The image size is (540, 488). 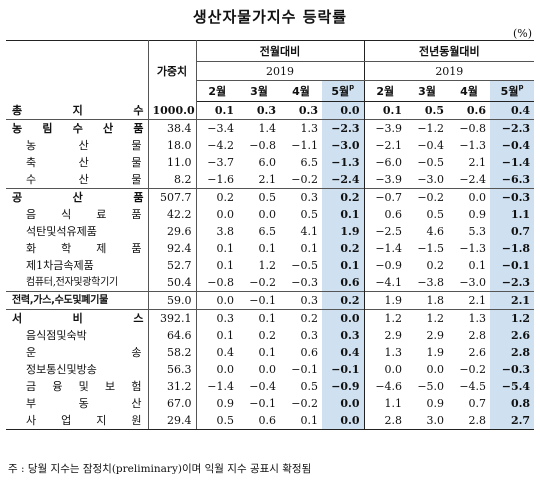 I want to click on yoy-value-cell: −1.8, so click(x=512, y=248).